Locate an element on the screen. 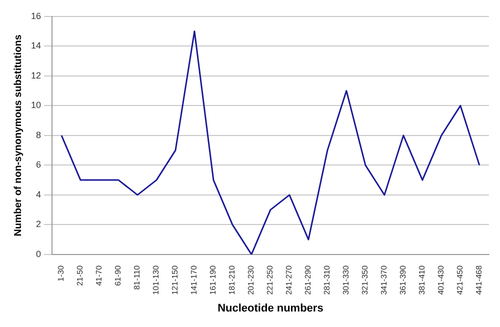  y-tick-label: 10 is located at coordinates (36, 105).